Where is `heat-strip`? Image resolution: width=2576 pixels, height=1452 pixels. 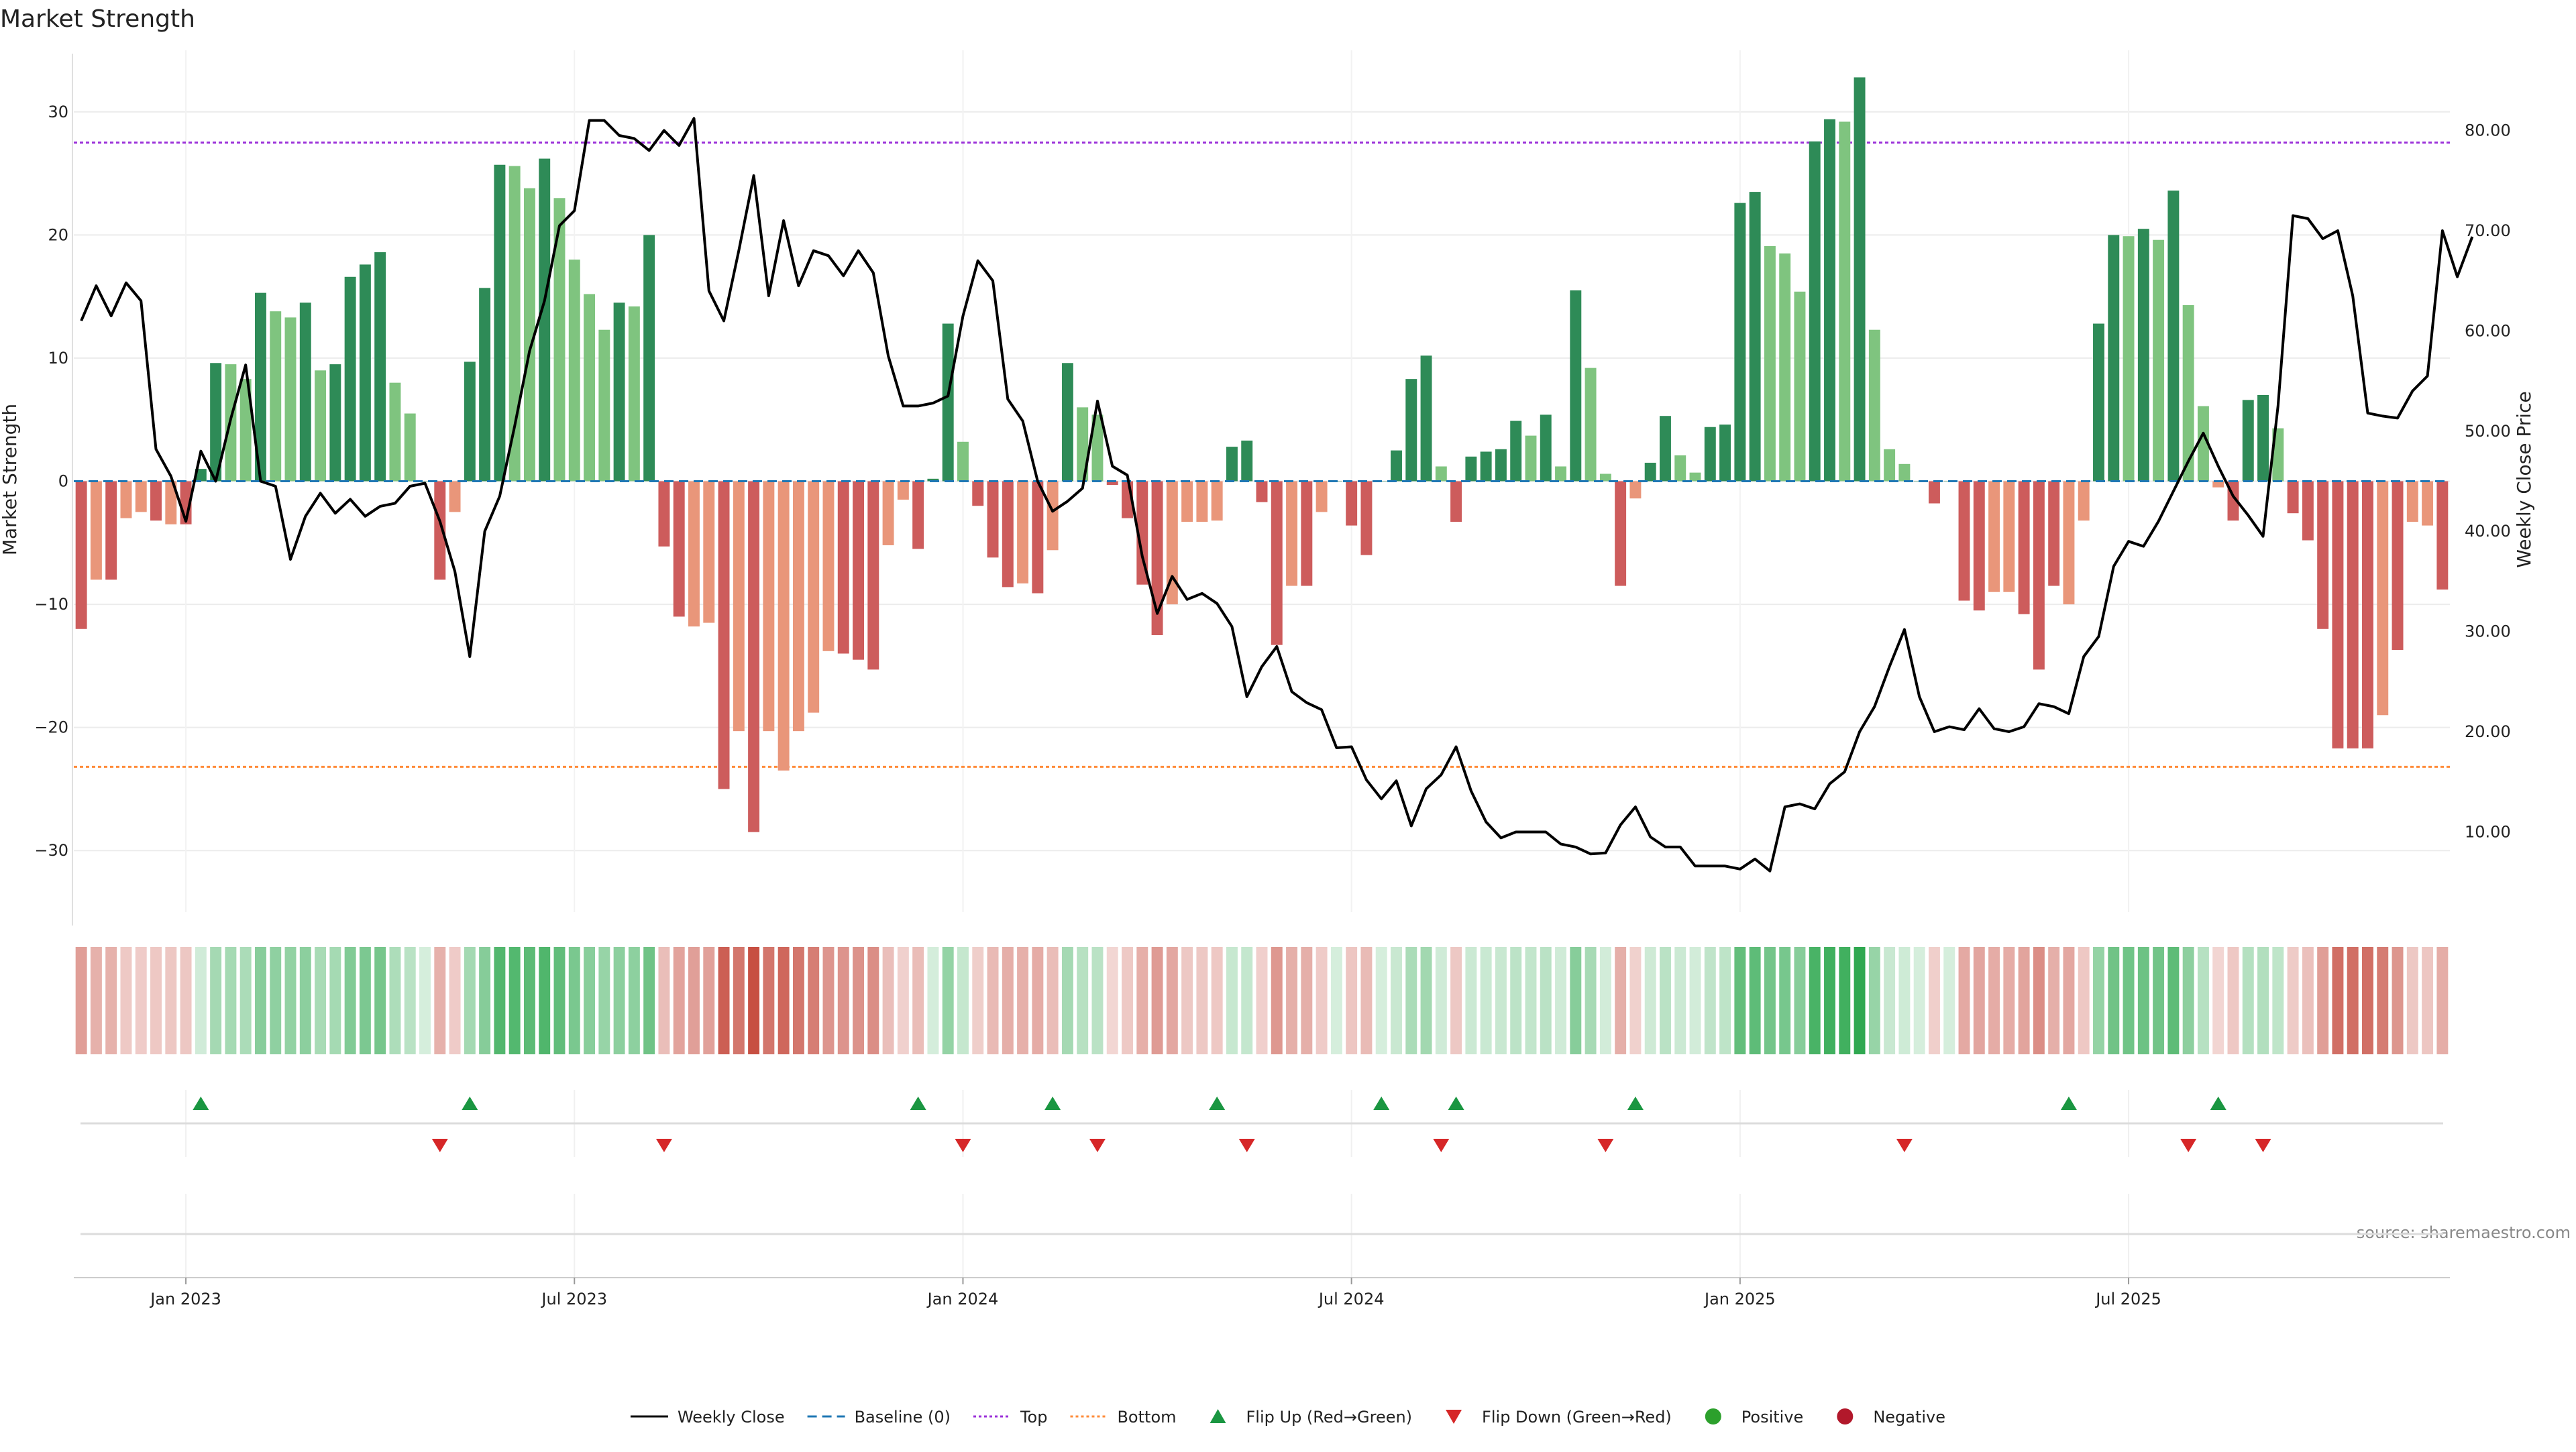
heat-strip is located at coordinates (1262, 1000).